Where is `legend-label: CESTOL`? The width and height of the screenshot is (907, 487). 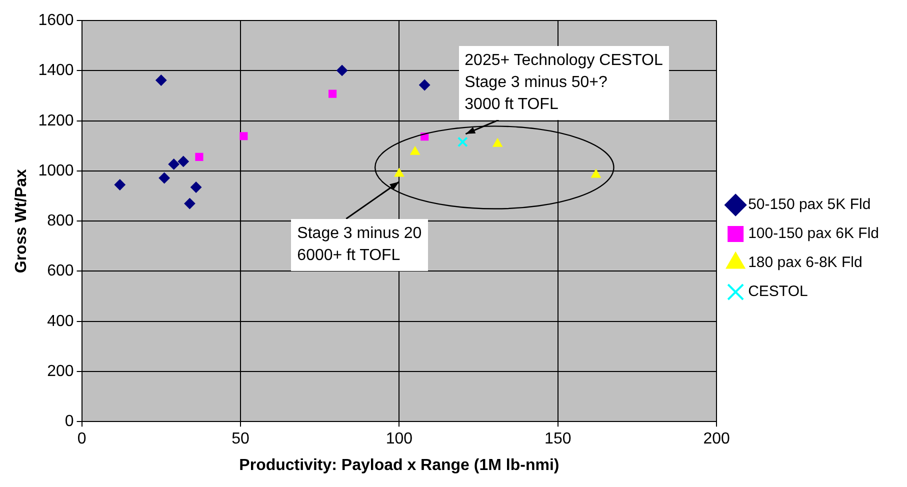 legend-label: CESTOL is located at coordinates (778, 291).